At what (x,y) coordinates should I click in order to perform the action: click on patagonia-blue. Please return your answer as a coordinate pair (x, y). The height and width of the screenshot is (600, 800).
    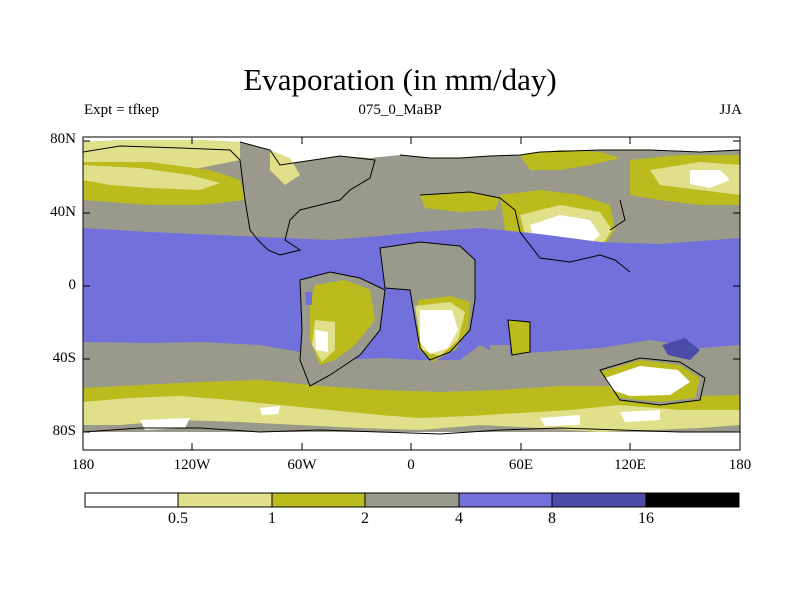
    Looking at the image, I should click on (308, 298).